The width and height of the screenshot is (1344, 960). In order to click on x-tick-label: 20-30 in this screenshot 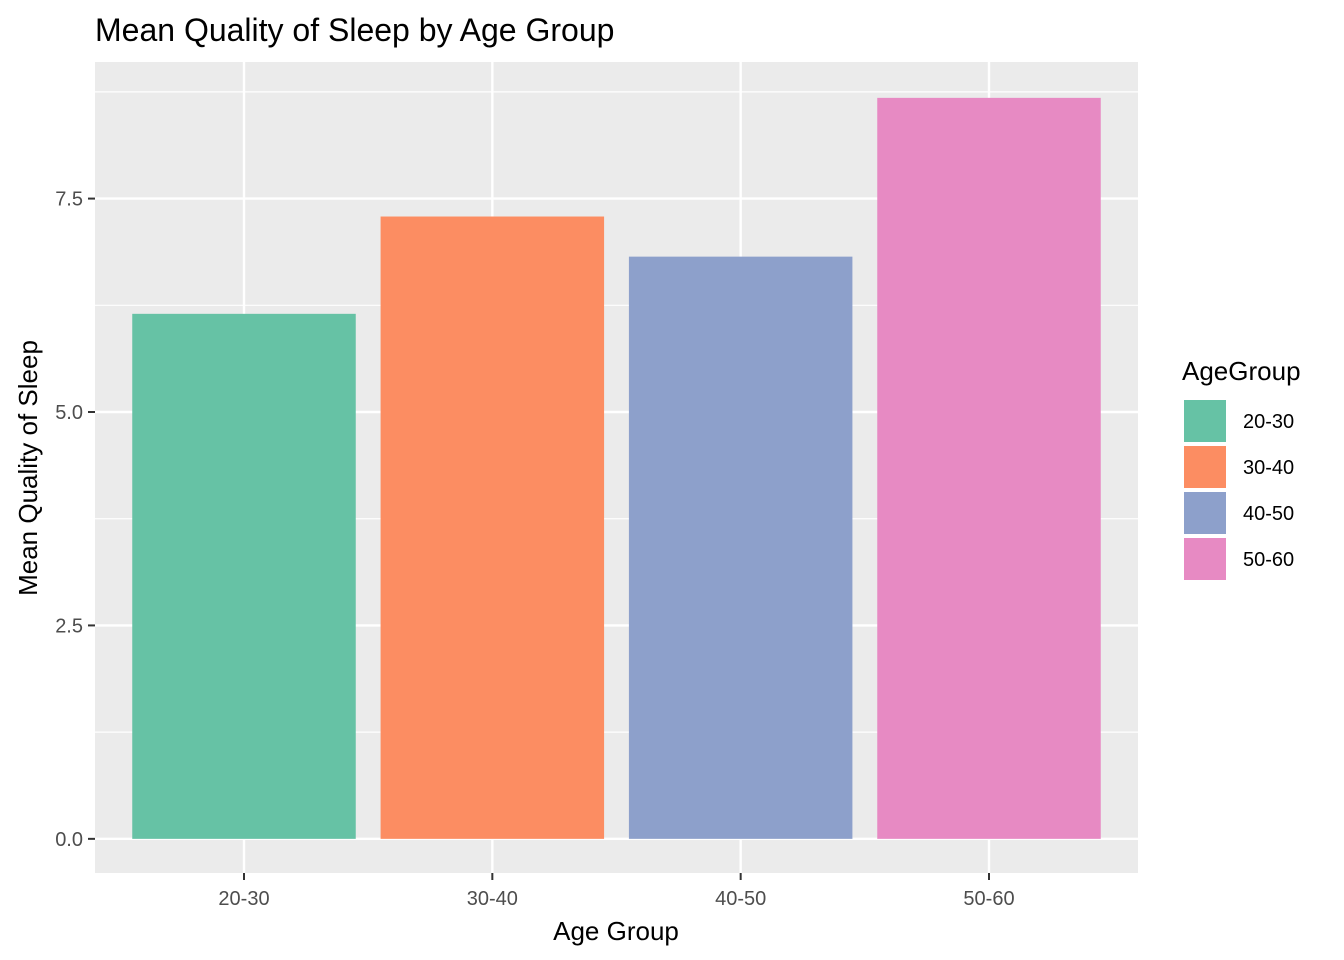, I will do `click(243, 899)`.